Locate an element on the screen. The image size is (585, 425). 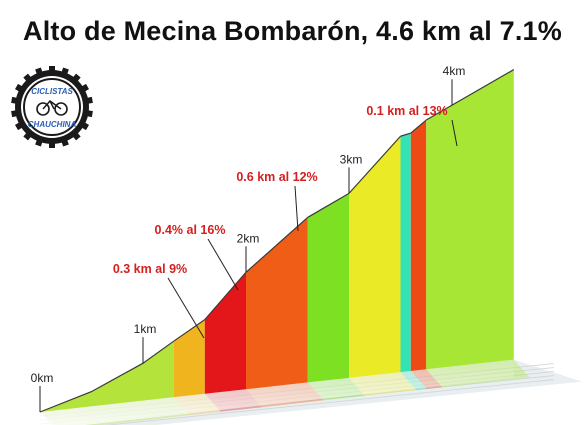
gradient-annotation-label: 0.4% al 16% is located at coordinates (190, 230).